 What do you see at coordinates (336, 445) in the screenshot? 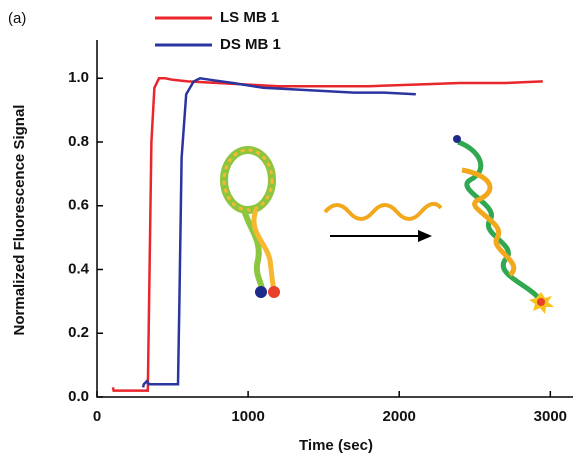
I see `x-axis-title: Time (sec)` at bounding box center [336, 445].